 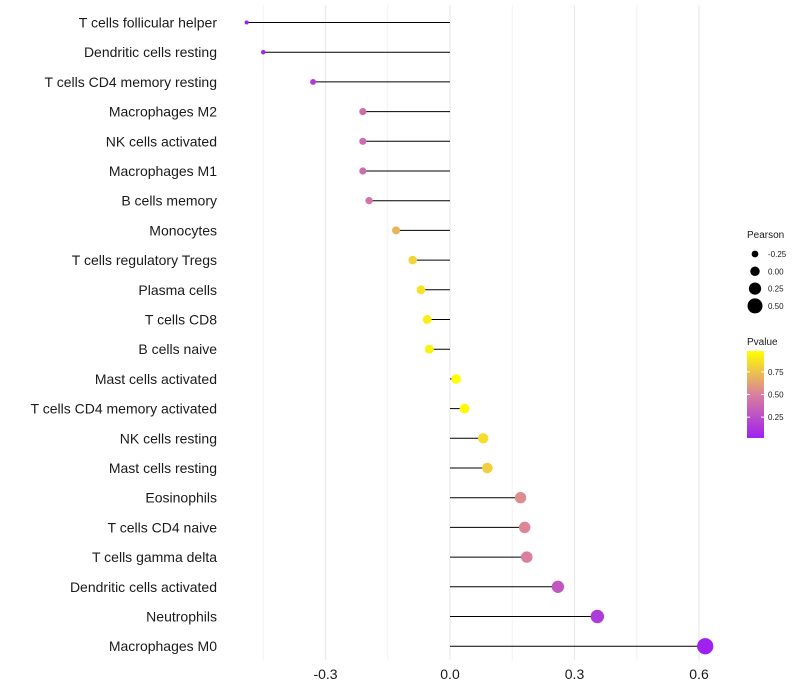 I want to click on y-category-label: NK cells activated, so click(x=161, y=141).